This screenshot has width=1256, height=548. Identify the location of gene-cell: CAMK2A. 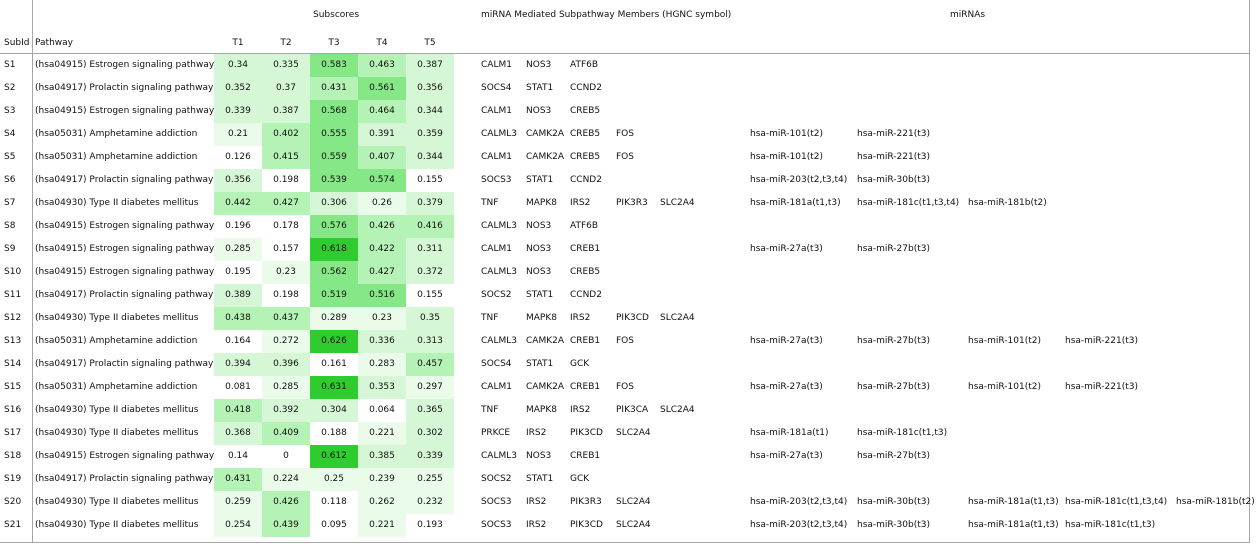
(545, 134).